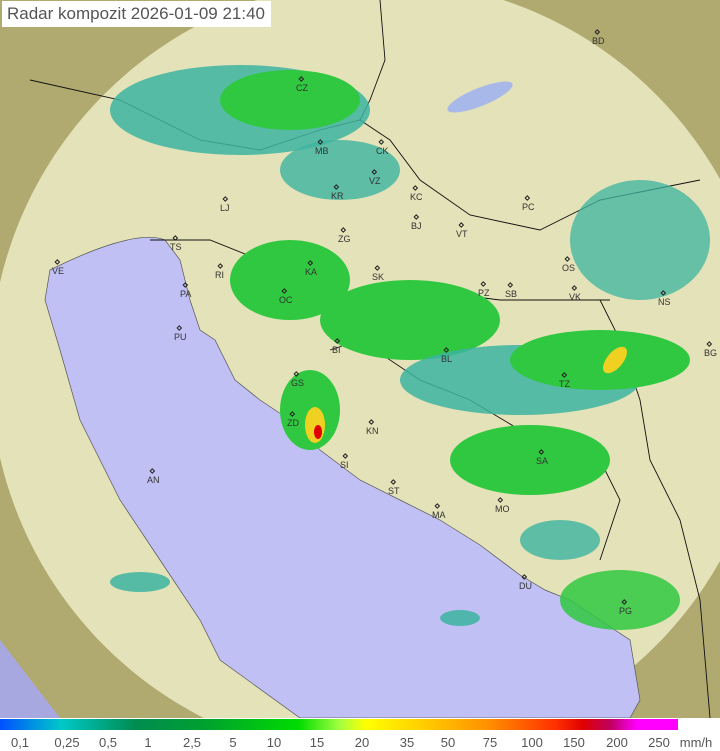 This screenshot has width=720, height=751. I want to click on legend-tick: 20, so click(362, 742).